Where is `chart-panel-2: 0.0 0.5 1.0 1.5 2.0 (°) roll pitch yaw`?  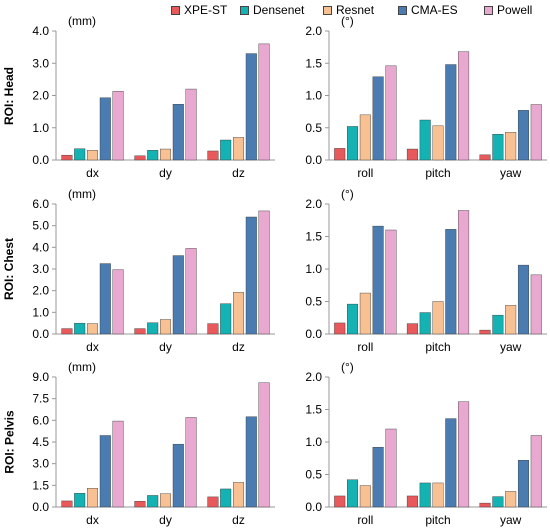 chart-panel-2: 0.0 0.5 1.0 1.5 2.0 (°) roll pitch yaw is located at coordinates (426, 97).